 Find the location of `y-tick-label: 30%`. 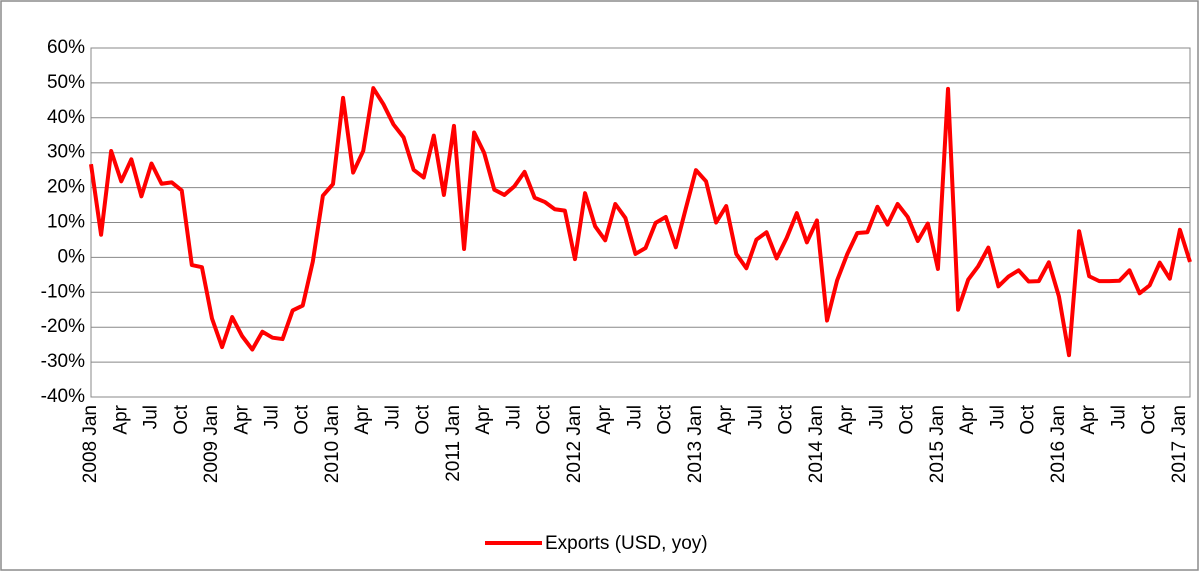

y-tick-label: 30% is located at coordinates (66, 152).